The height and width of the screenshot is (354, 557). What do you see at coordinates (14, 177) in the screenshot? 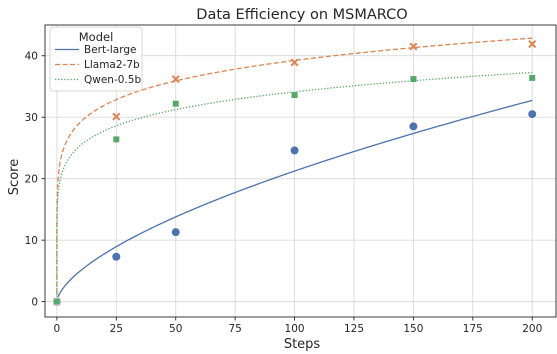
I see `y-axis-title: Score` at bounding box center [14, 177].